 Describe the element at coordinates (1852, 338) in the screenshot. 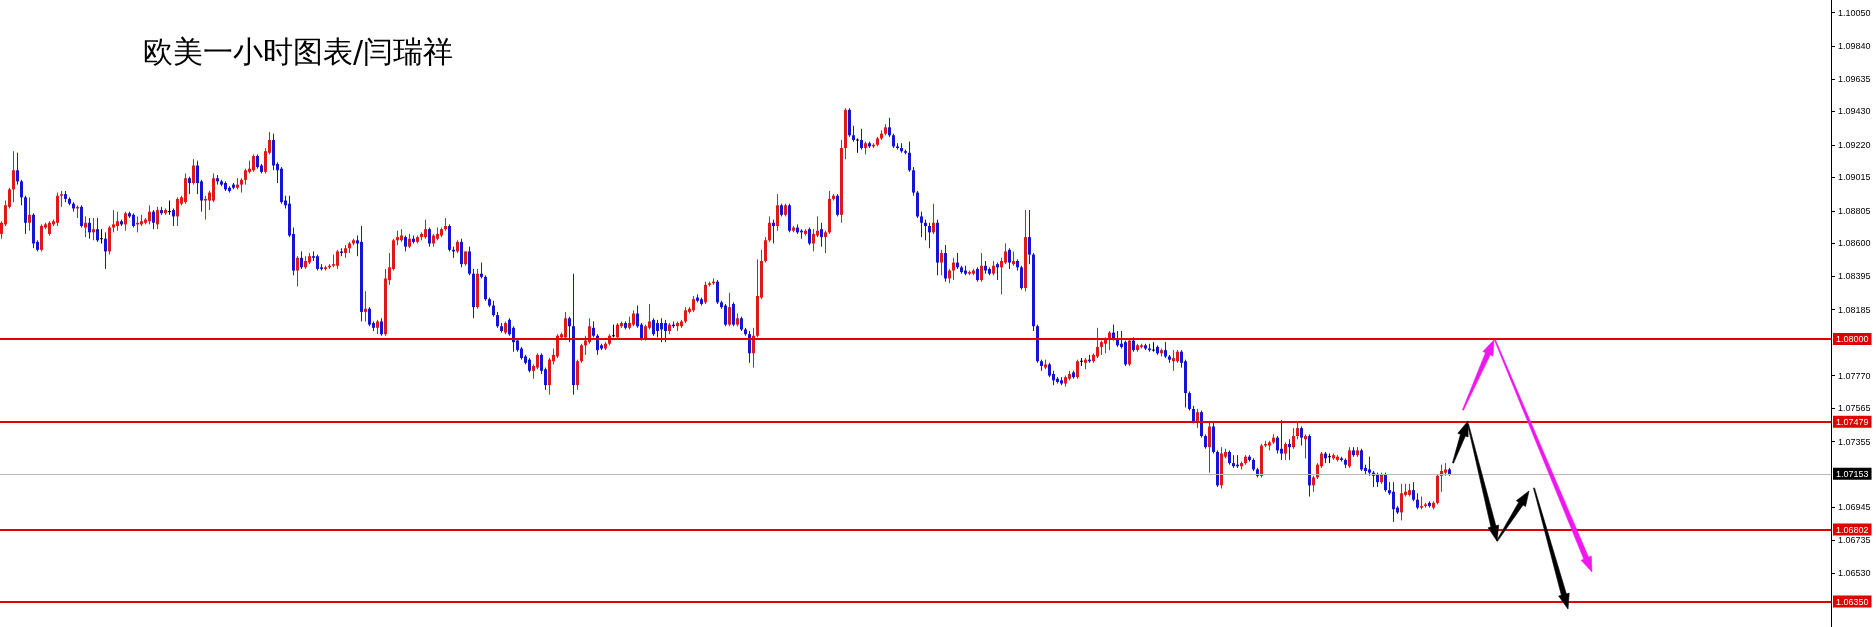

I see `ref-line-label: 1.08000` at that location.